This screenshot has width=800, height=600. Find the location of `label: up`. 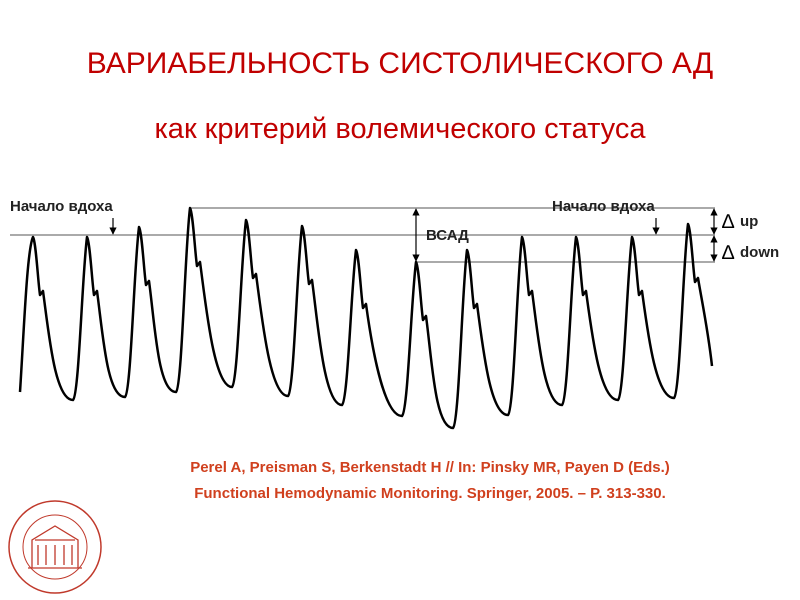

label: up is located at coordinates (749, 221).